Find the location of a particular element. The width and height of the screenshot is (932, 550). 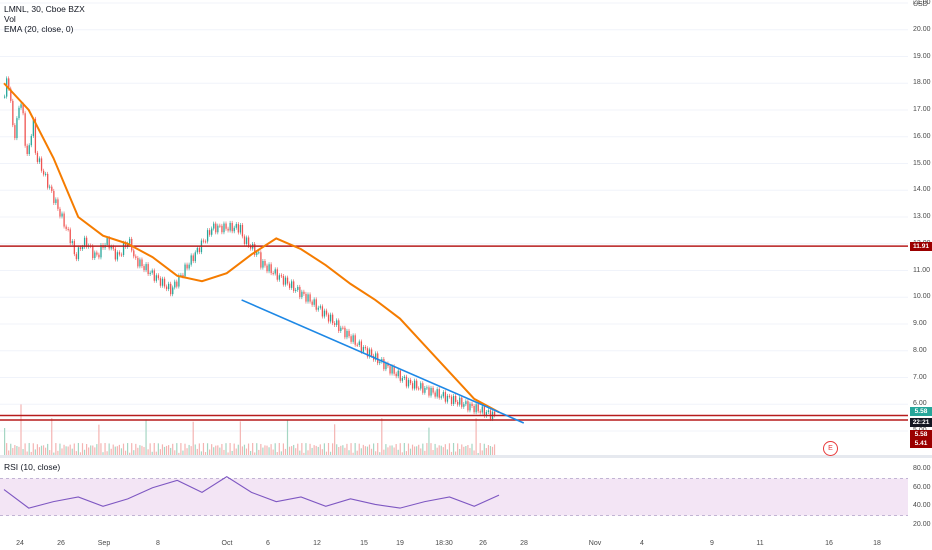

earnings-icon: E is located at coordinates (830, 448).